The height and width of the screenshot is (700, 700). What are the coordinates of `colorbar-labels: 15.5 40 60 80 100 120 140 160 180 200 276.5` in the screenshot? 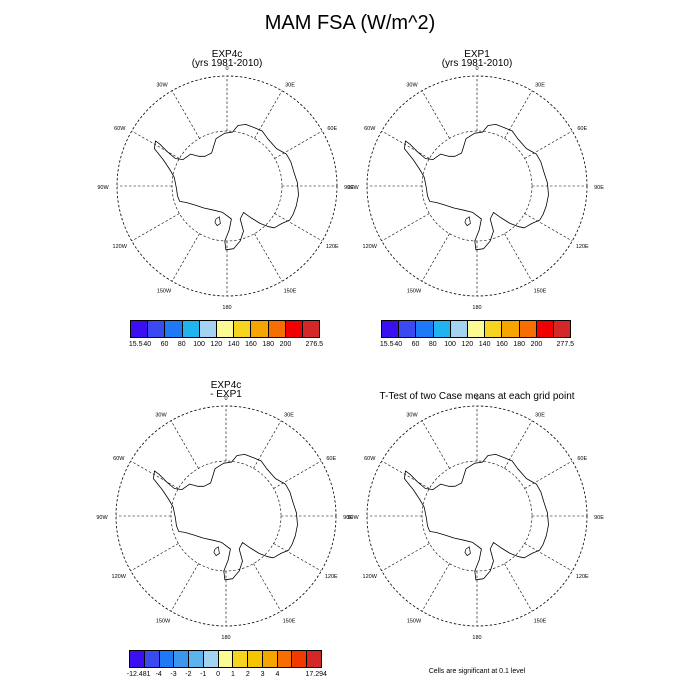 It's located at (225, 343).